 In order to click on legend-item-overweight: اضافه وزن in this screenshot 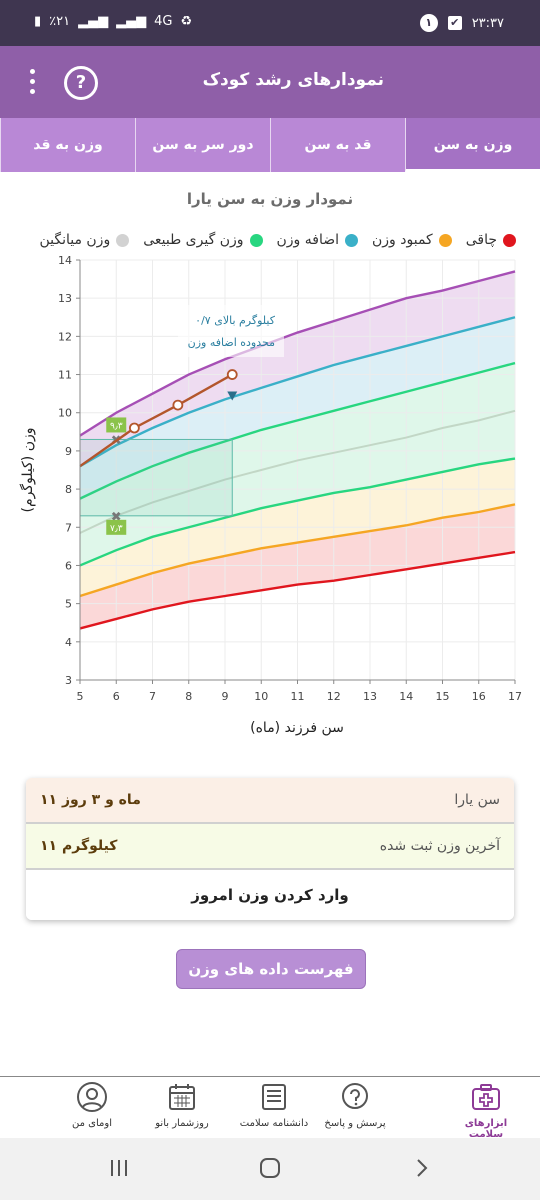, I will do `click(318, 240)`.